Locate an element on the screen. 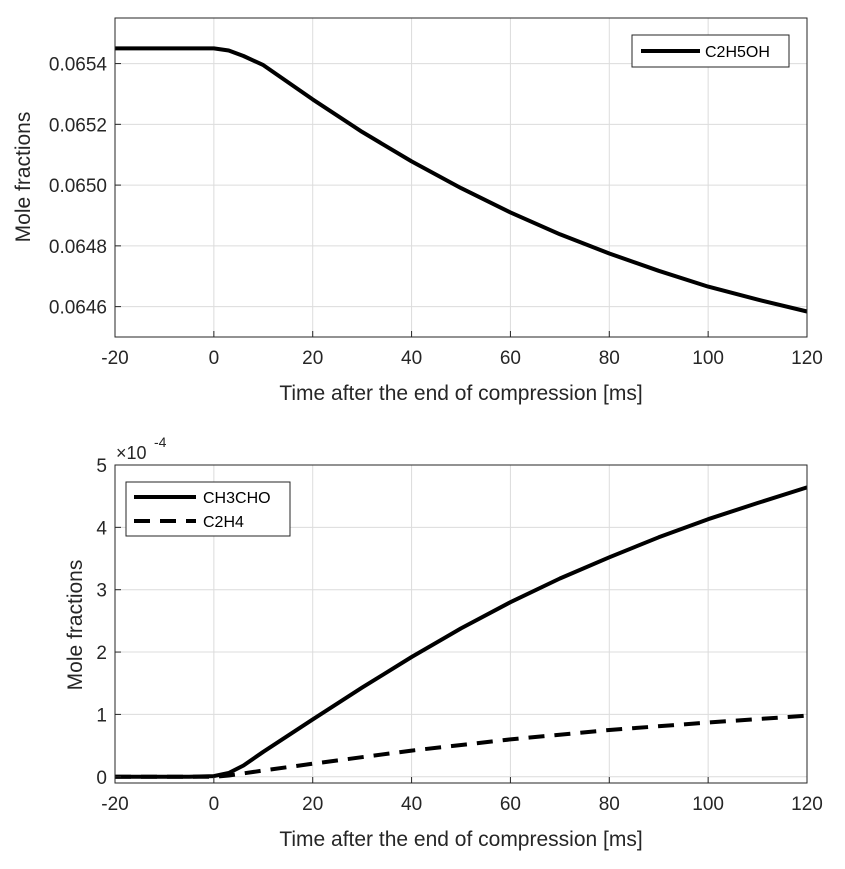 Image resolution: width=845 pixels, height=869 pixels. bottom-series-c2h4 is located at coordinates (461, 746).